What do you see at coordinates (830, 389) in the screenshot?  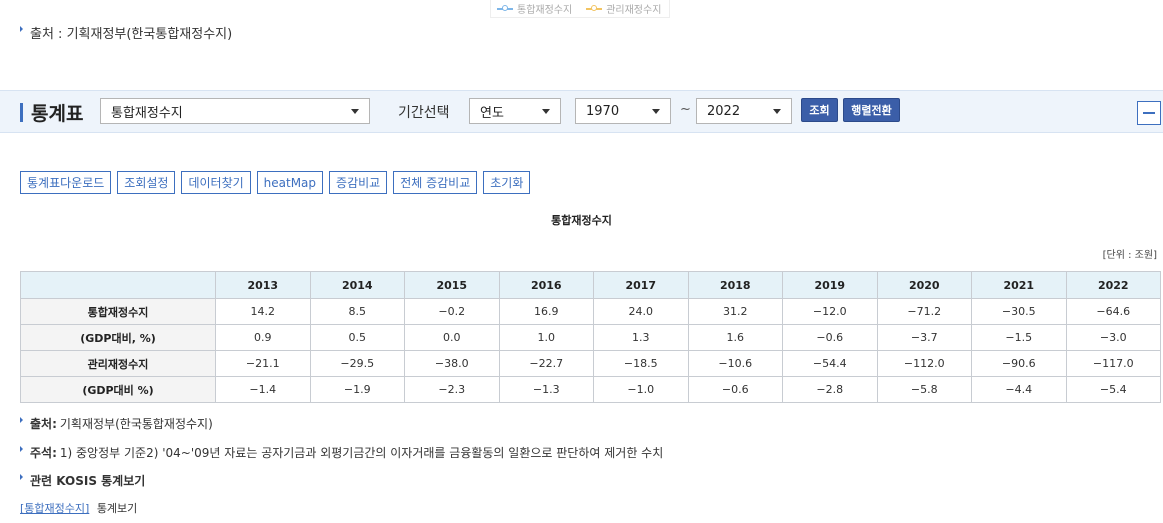 I see `table-cell: −2.8` at bounding box center [830, 389].